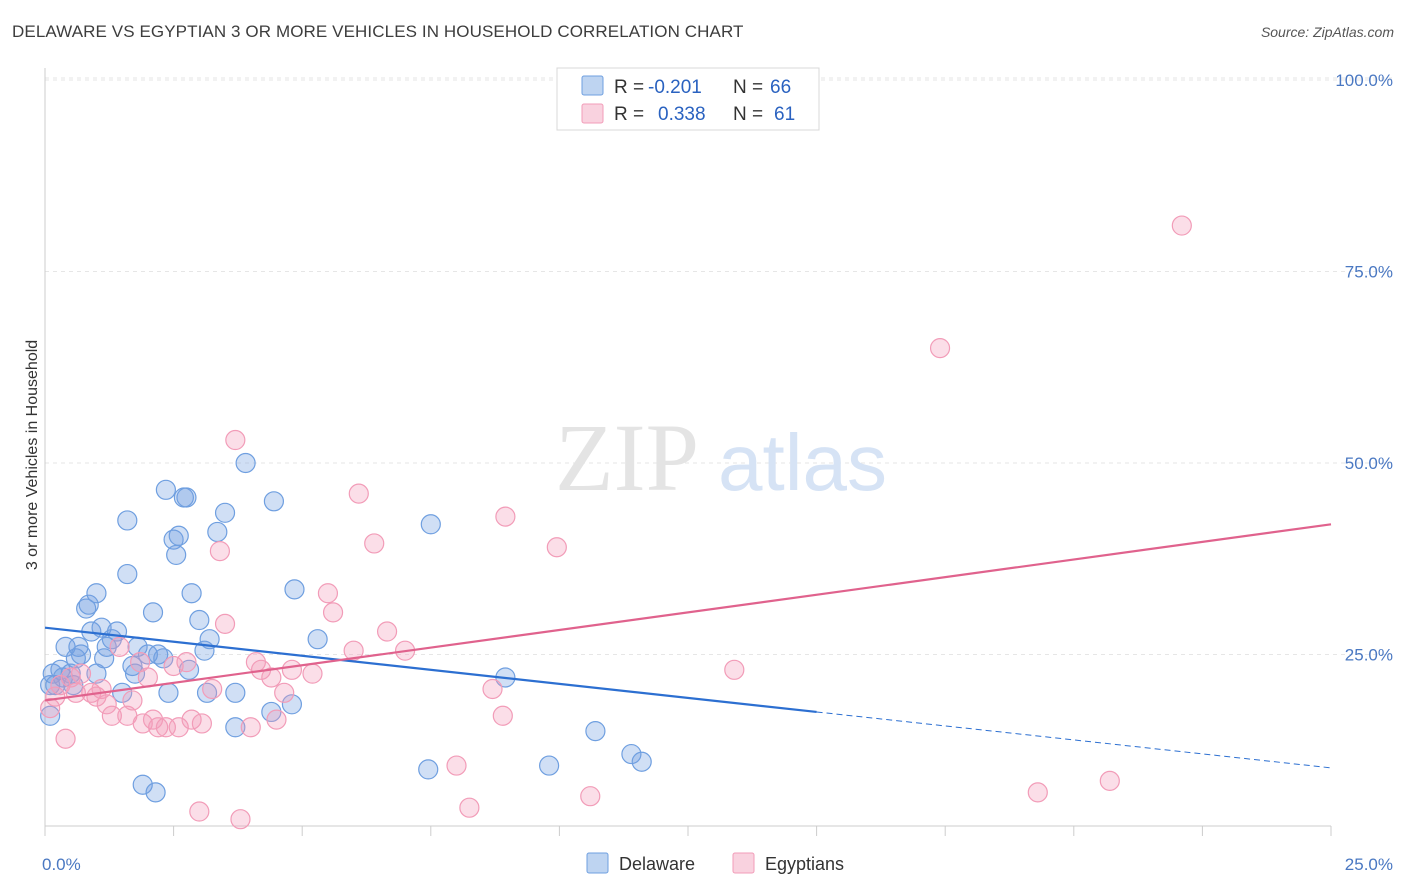 This screenshot has height=892, width=1406. What do you see at coordinates (627, 457) in the screenshot?
I see `watermark-zip: ZIP` at bounding box center [627, 457].